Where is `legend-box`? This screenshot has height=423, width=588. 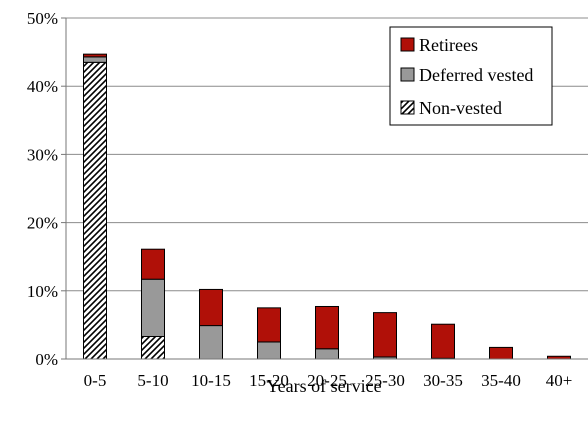
legend-box is located at coordinates (471, 76).